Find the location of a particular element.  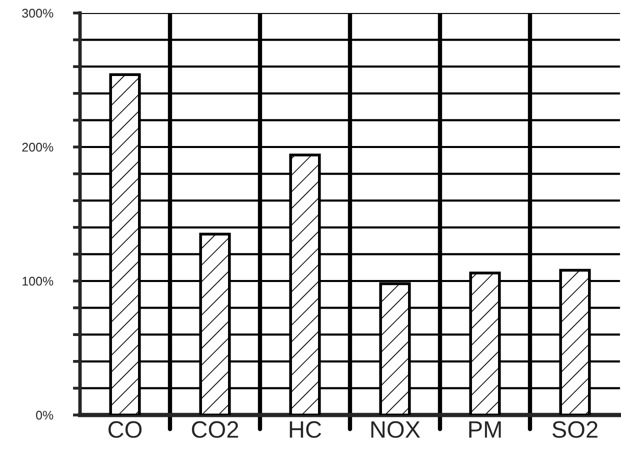

y-tick-label: 0% is located at coordinates (45, 415).